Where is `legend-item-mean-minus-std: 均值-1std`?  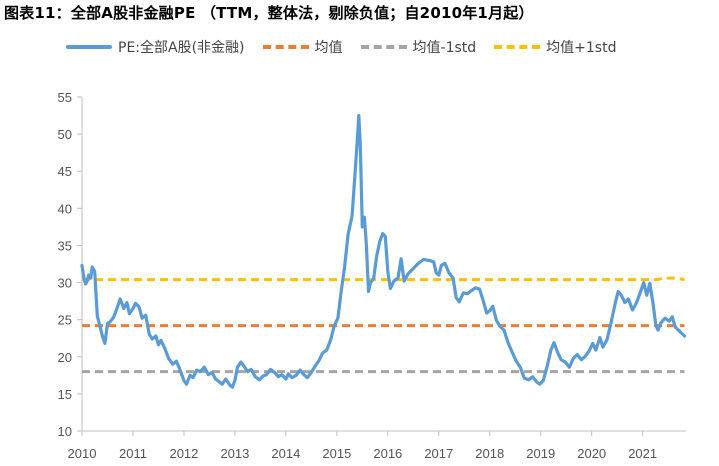
legend-item-mean-minus-std: 均值-1std is located at coordinates (418, 47).